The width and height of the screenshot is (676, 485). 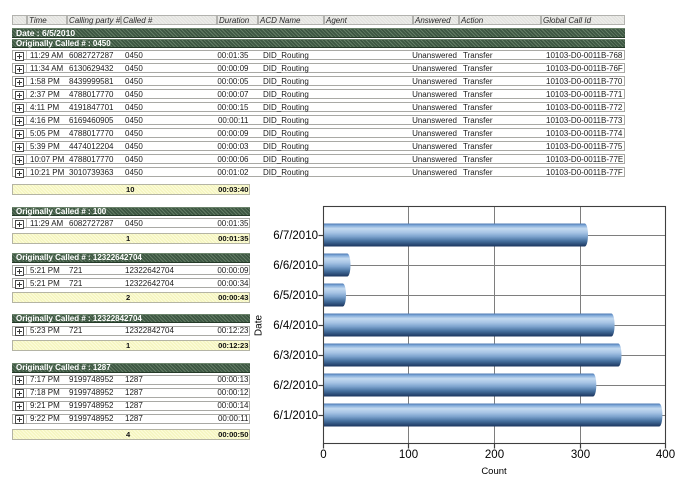 What do you see at coordinates (323, 455) in the screenshot?
I see `svg-text: 0` at bounding box center [323, 455].